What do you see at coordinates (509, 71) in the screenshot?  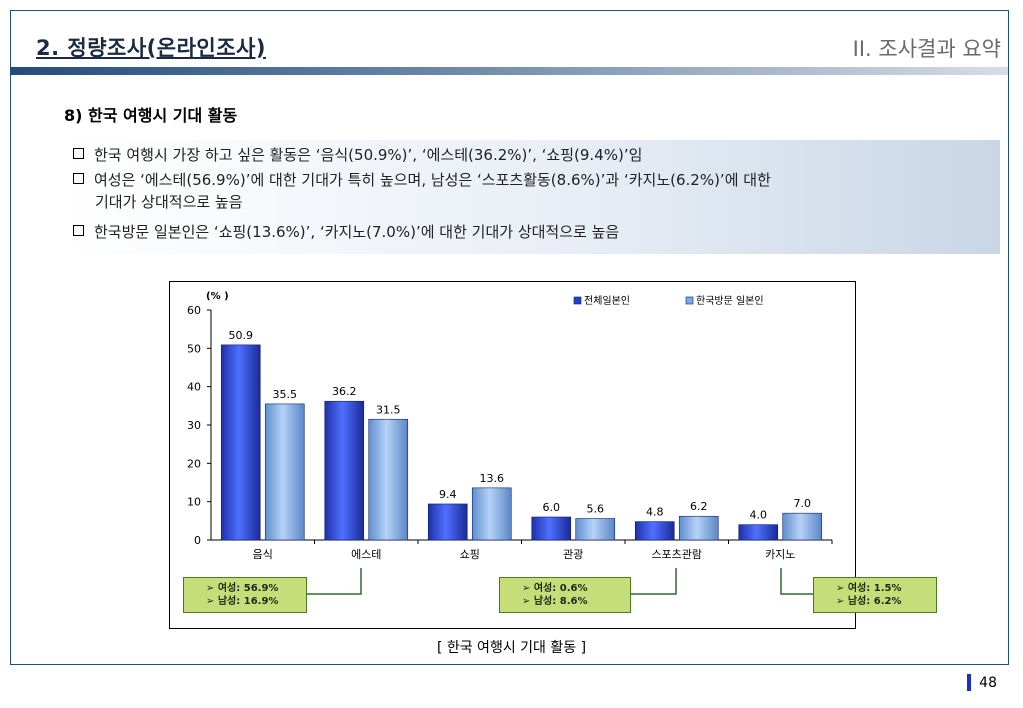 I see `header-gradient-bar` at bounding box center [509, 71].